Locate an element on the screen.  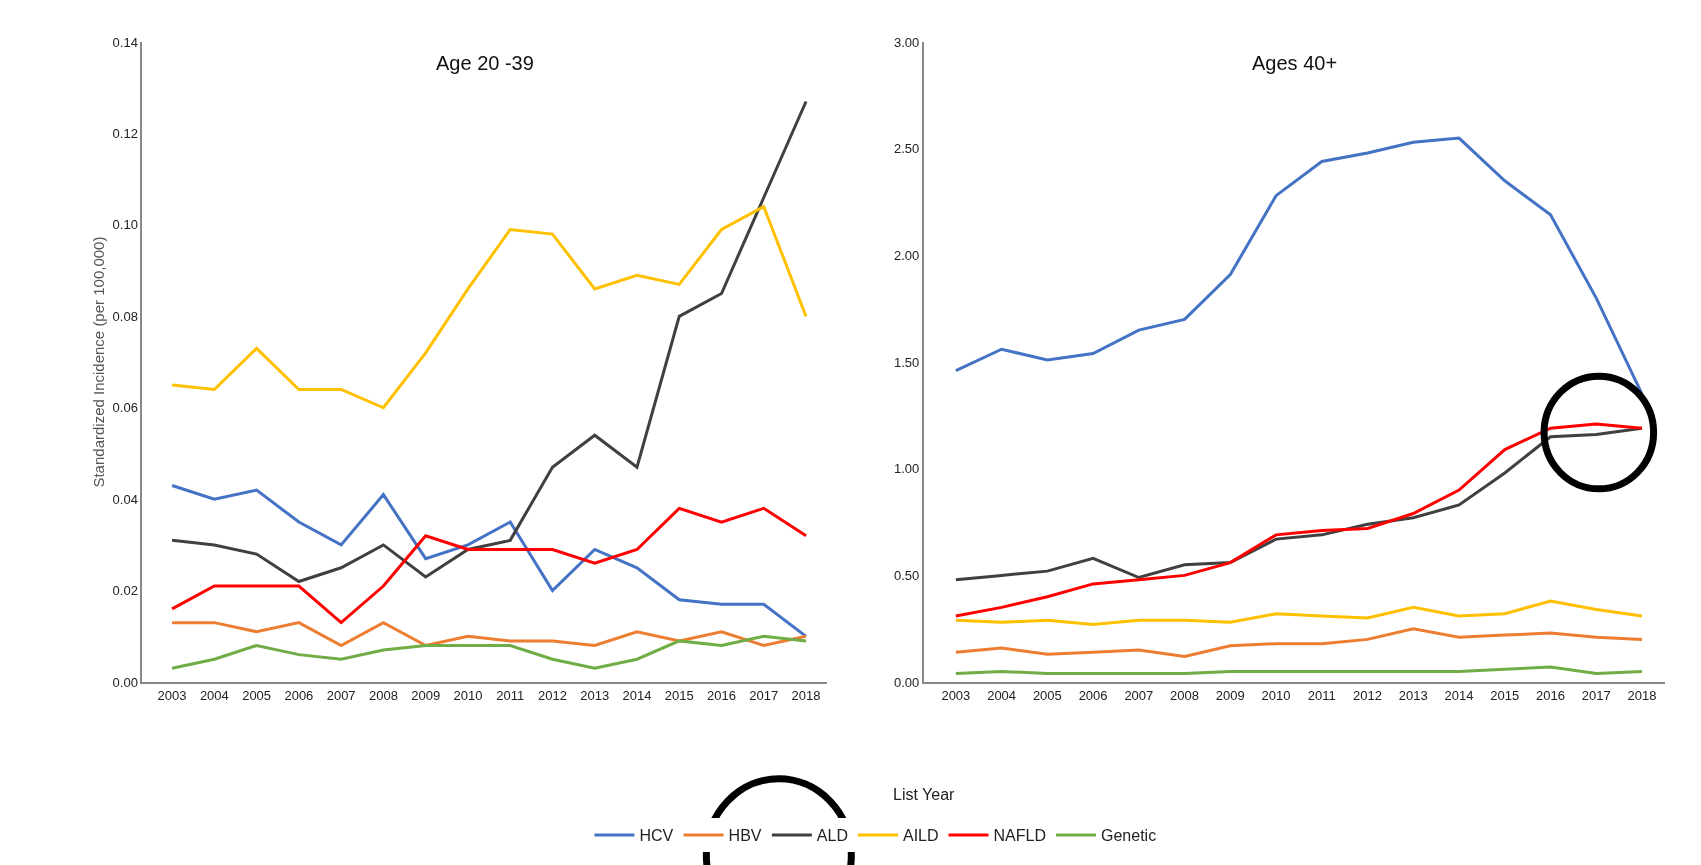
text: Ages 40+ is located at coordinates (1295, 63).